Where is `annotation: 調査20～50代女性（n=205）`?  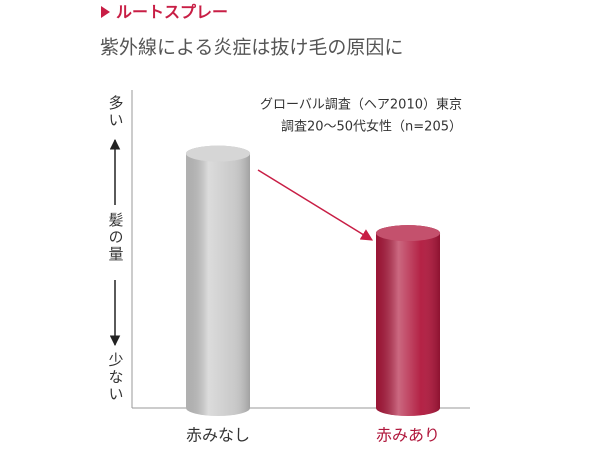
annotation: 調査20～50代女性（n=205） is located at coordinates (371, 127).